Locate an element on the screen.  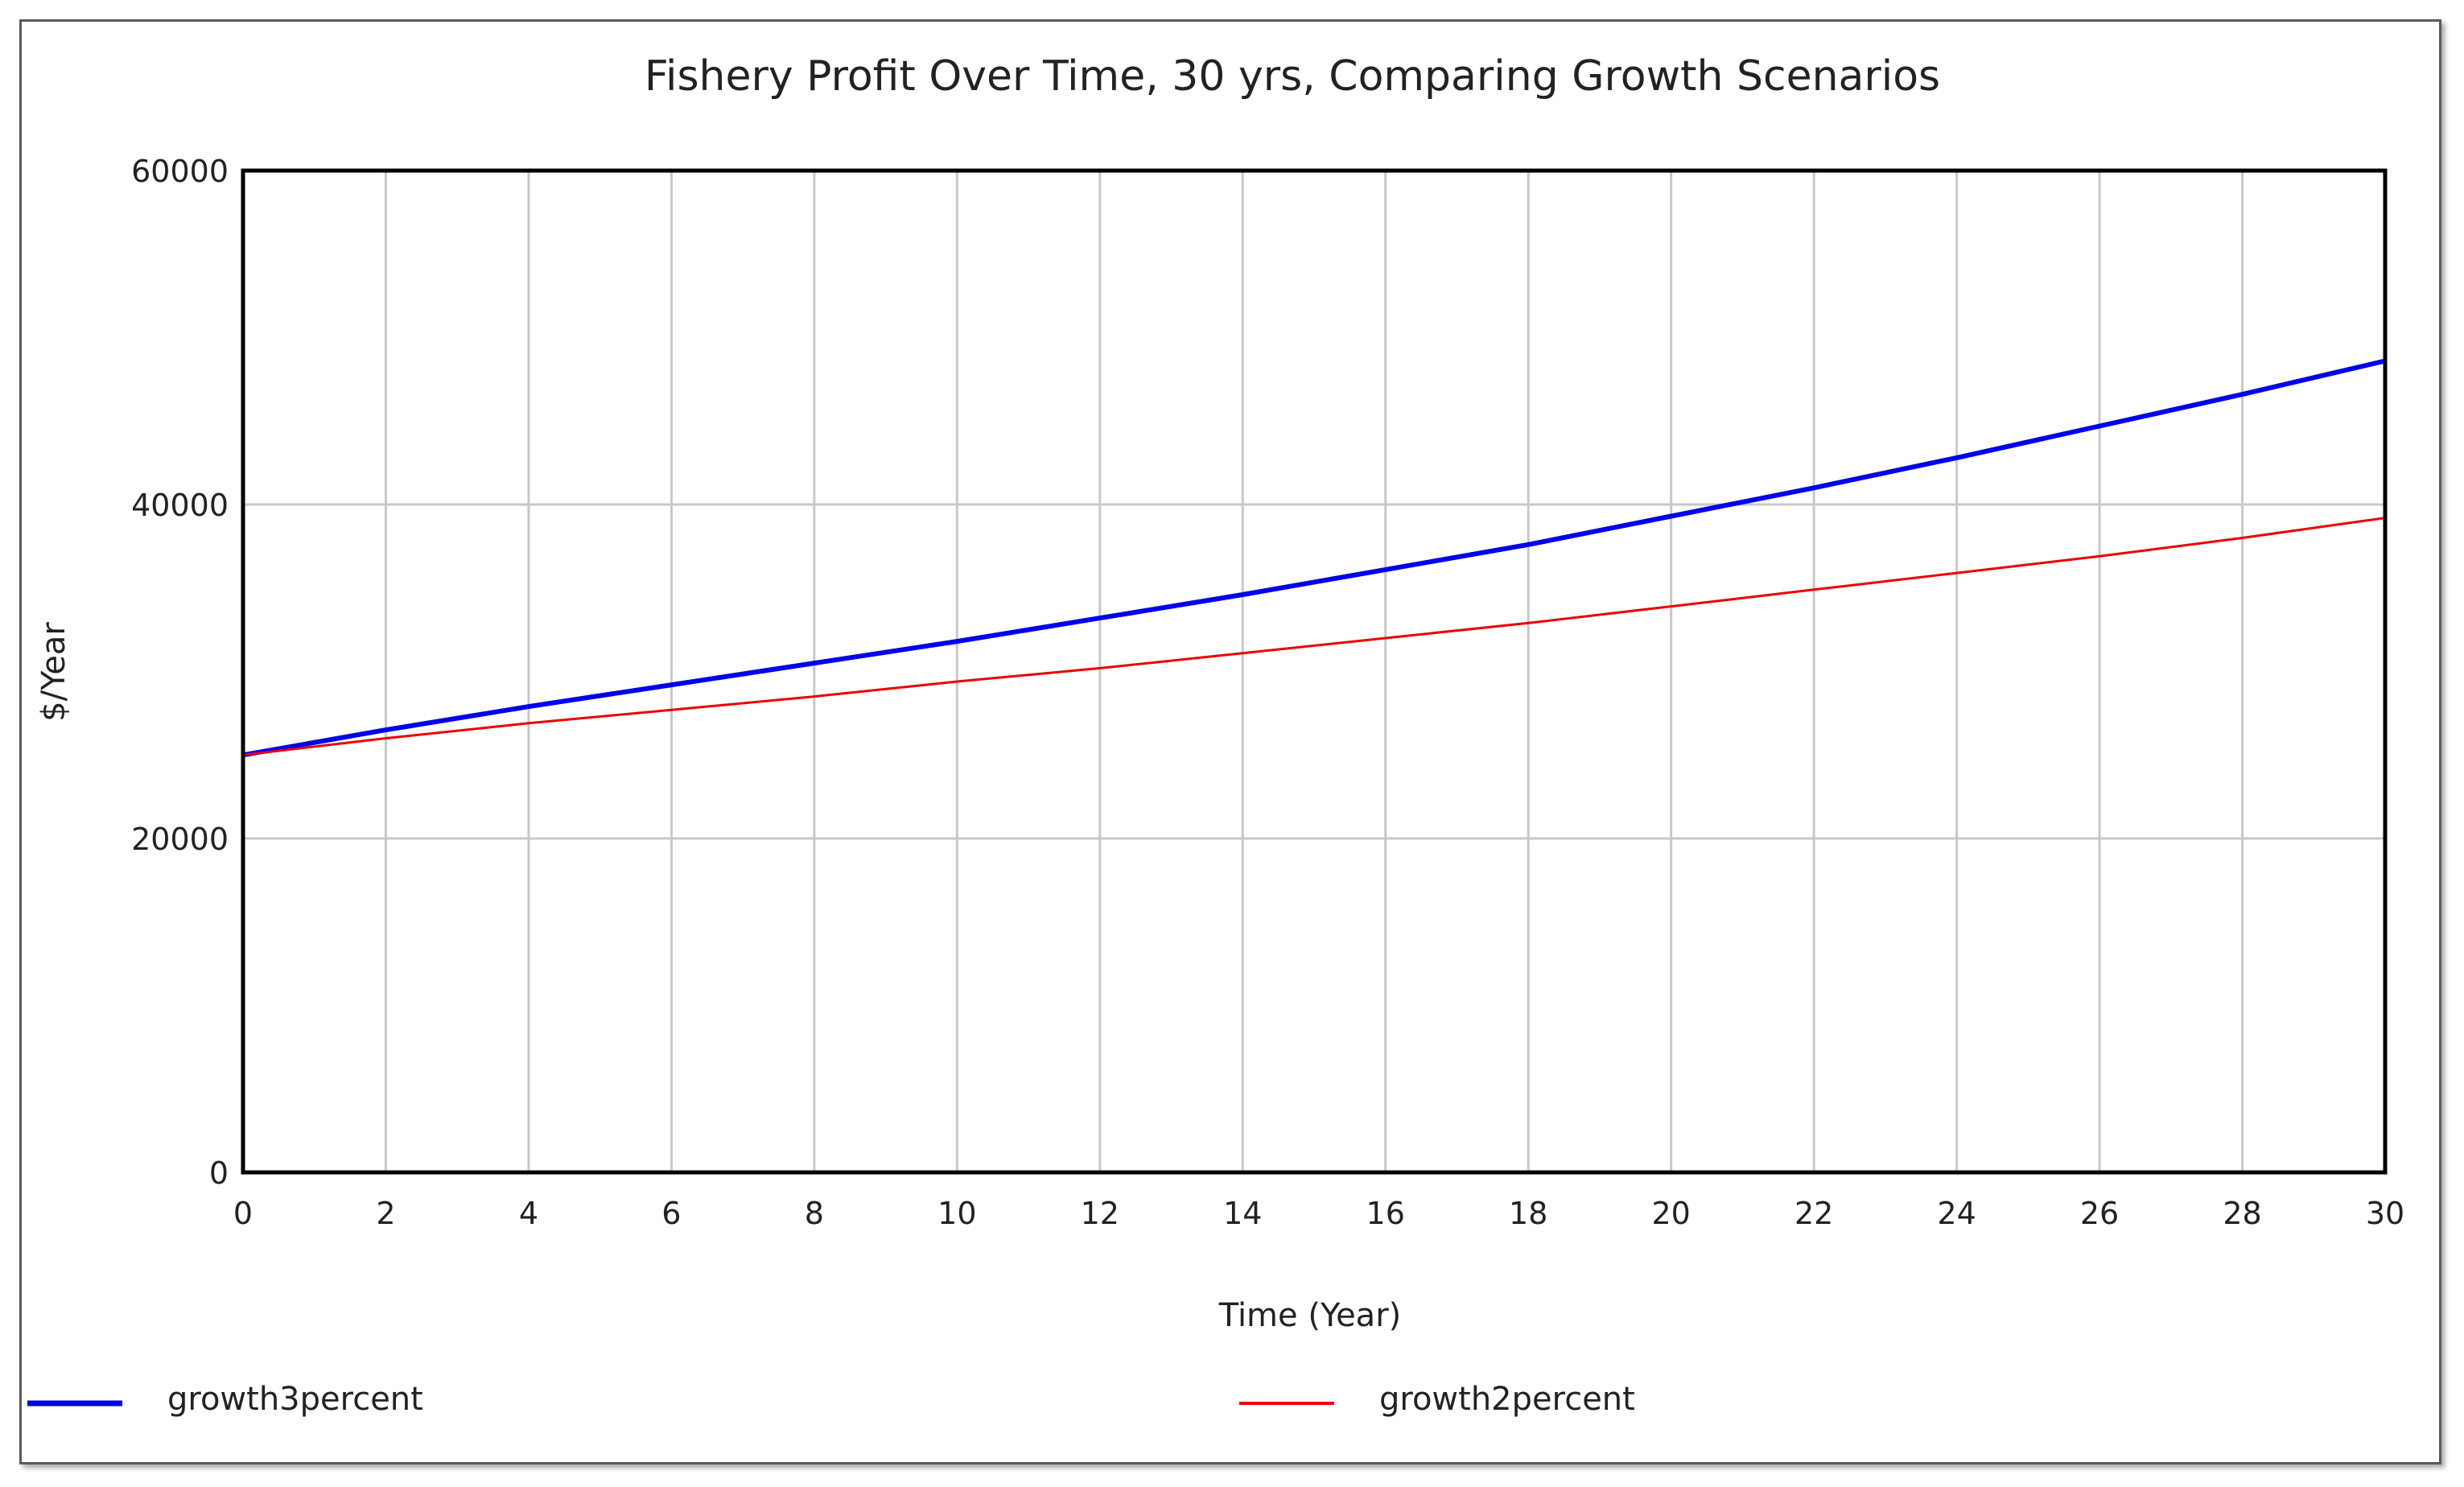
x-tick-label: 26 is located at coordinates (2099, 1213).